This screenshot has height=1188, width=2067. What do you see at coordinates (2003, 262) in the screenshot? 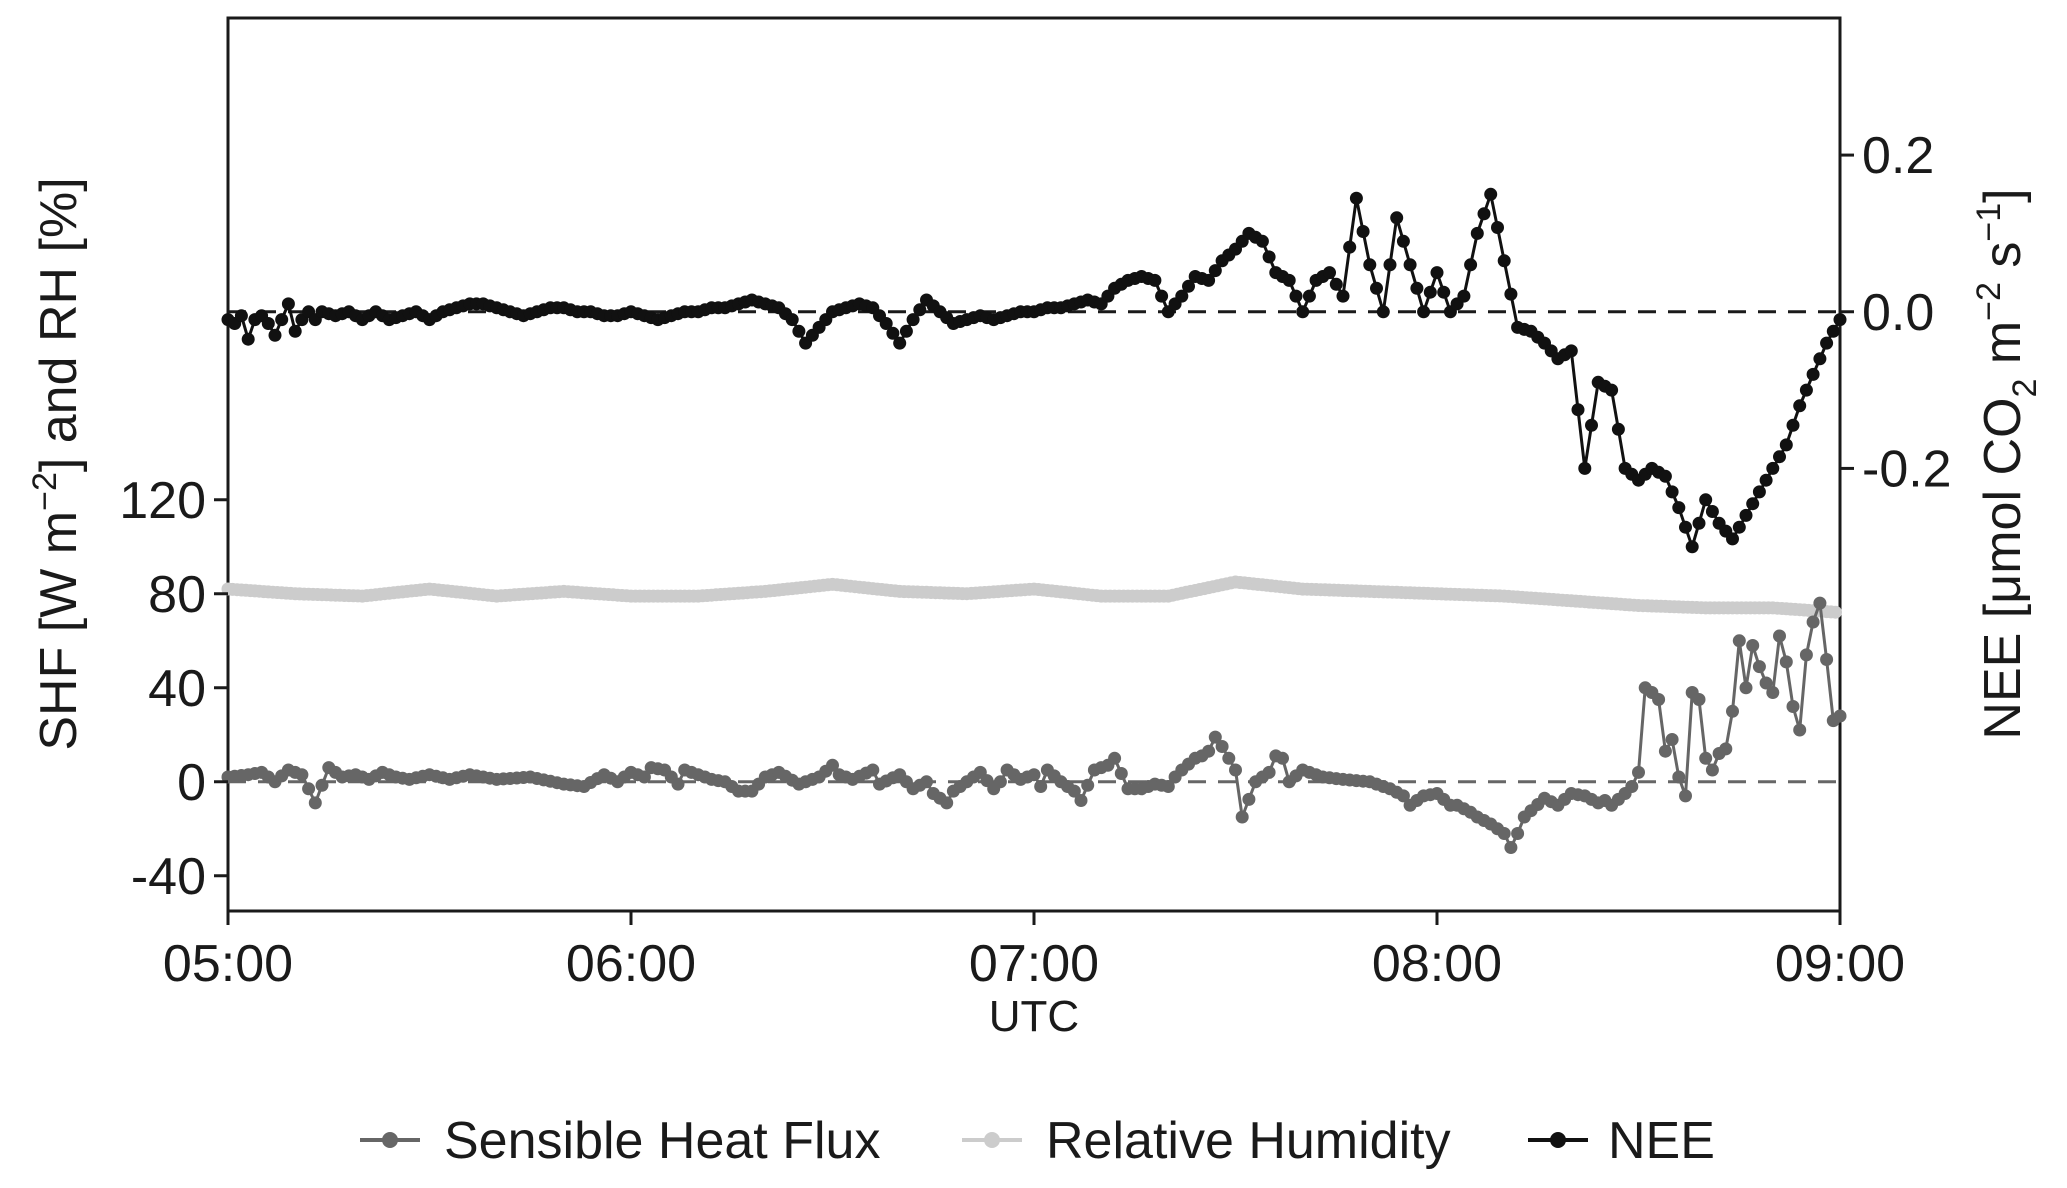
I see `right-y-axis-title-part: s` at bounding box center [2003, 262].